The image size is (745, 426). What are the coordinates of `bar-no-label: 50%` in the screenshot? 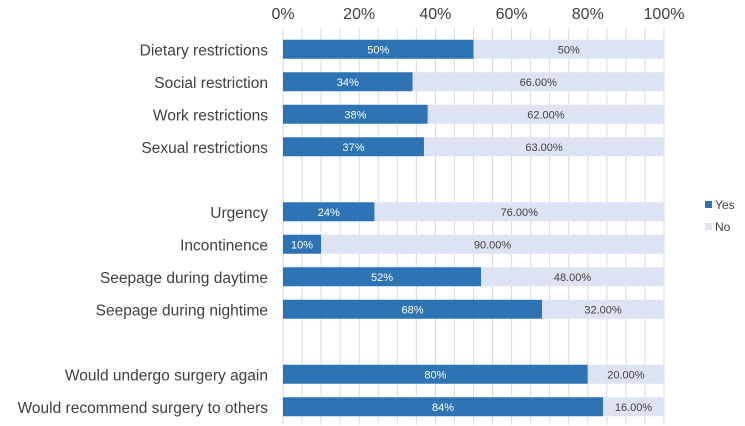 It's located at (569, 50).